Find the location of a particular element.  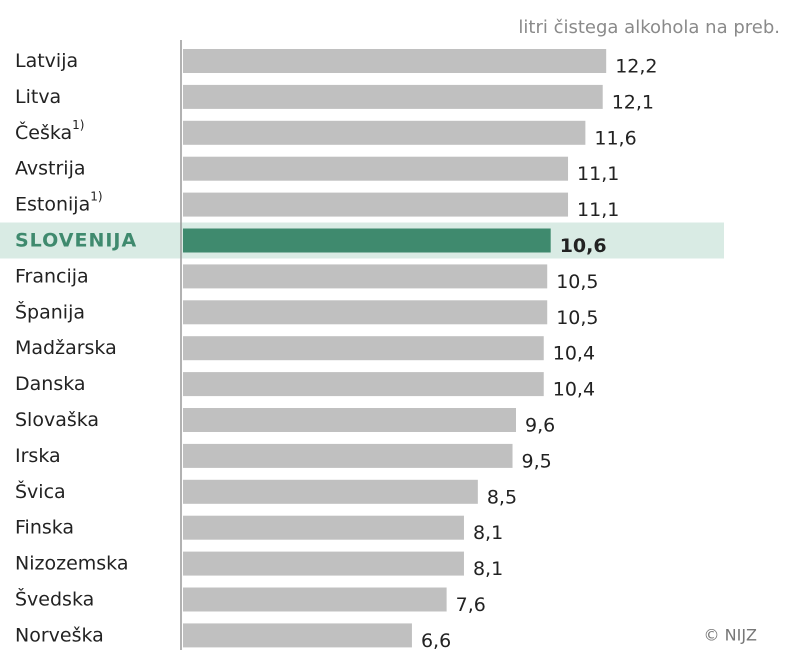

category-label: Nizozemska is located at coordinates (71, 563).